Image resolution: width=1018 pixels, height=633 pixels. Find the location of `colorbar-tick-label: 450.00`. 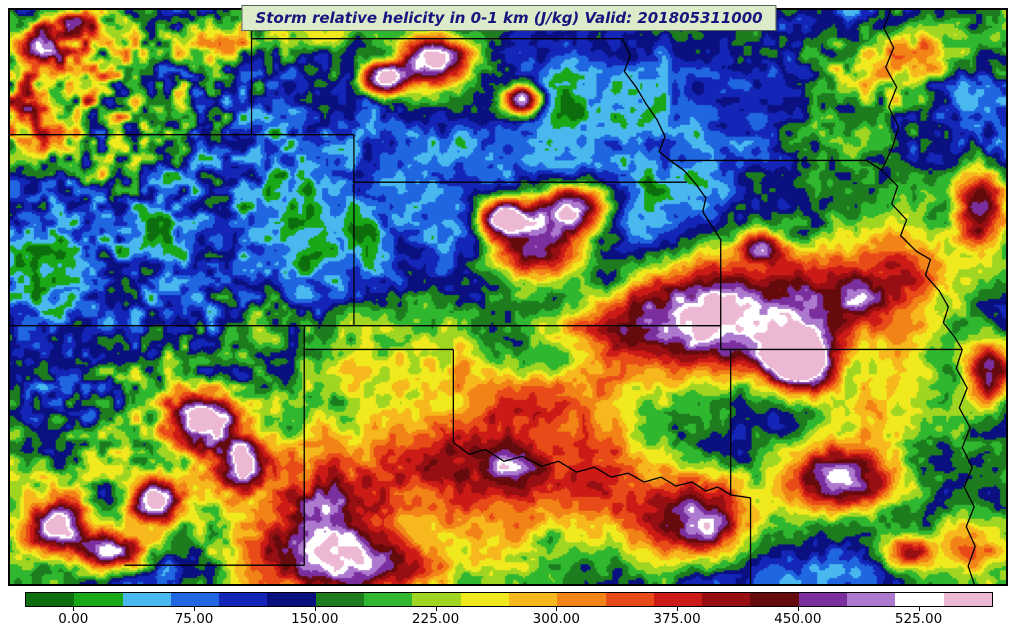

colorbar-tick-label: 450.00 is located at coordinates (798, 619).